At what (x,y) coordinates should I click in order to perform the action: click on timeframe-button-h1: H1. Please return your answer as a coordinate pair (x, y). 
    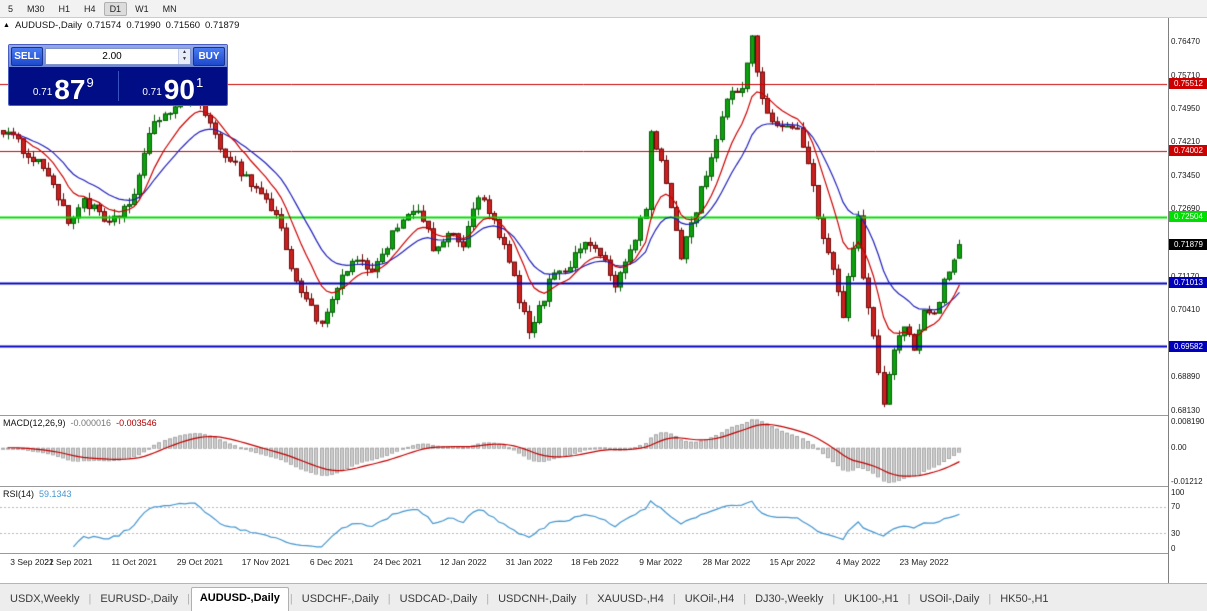
    Looking at the image, I should click on (64, 8).